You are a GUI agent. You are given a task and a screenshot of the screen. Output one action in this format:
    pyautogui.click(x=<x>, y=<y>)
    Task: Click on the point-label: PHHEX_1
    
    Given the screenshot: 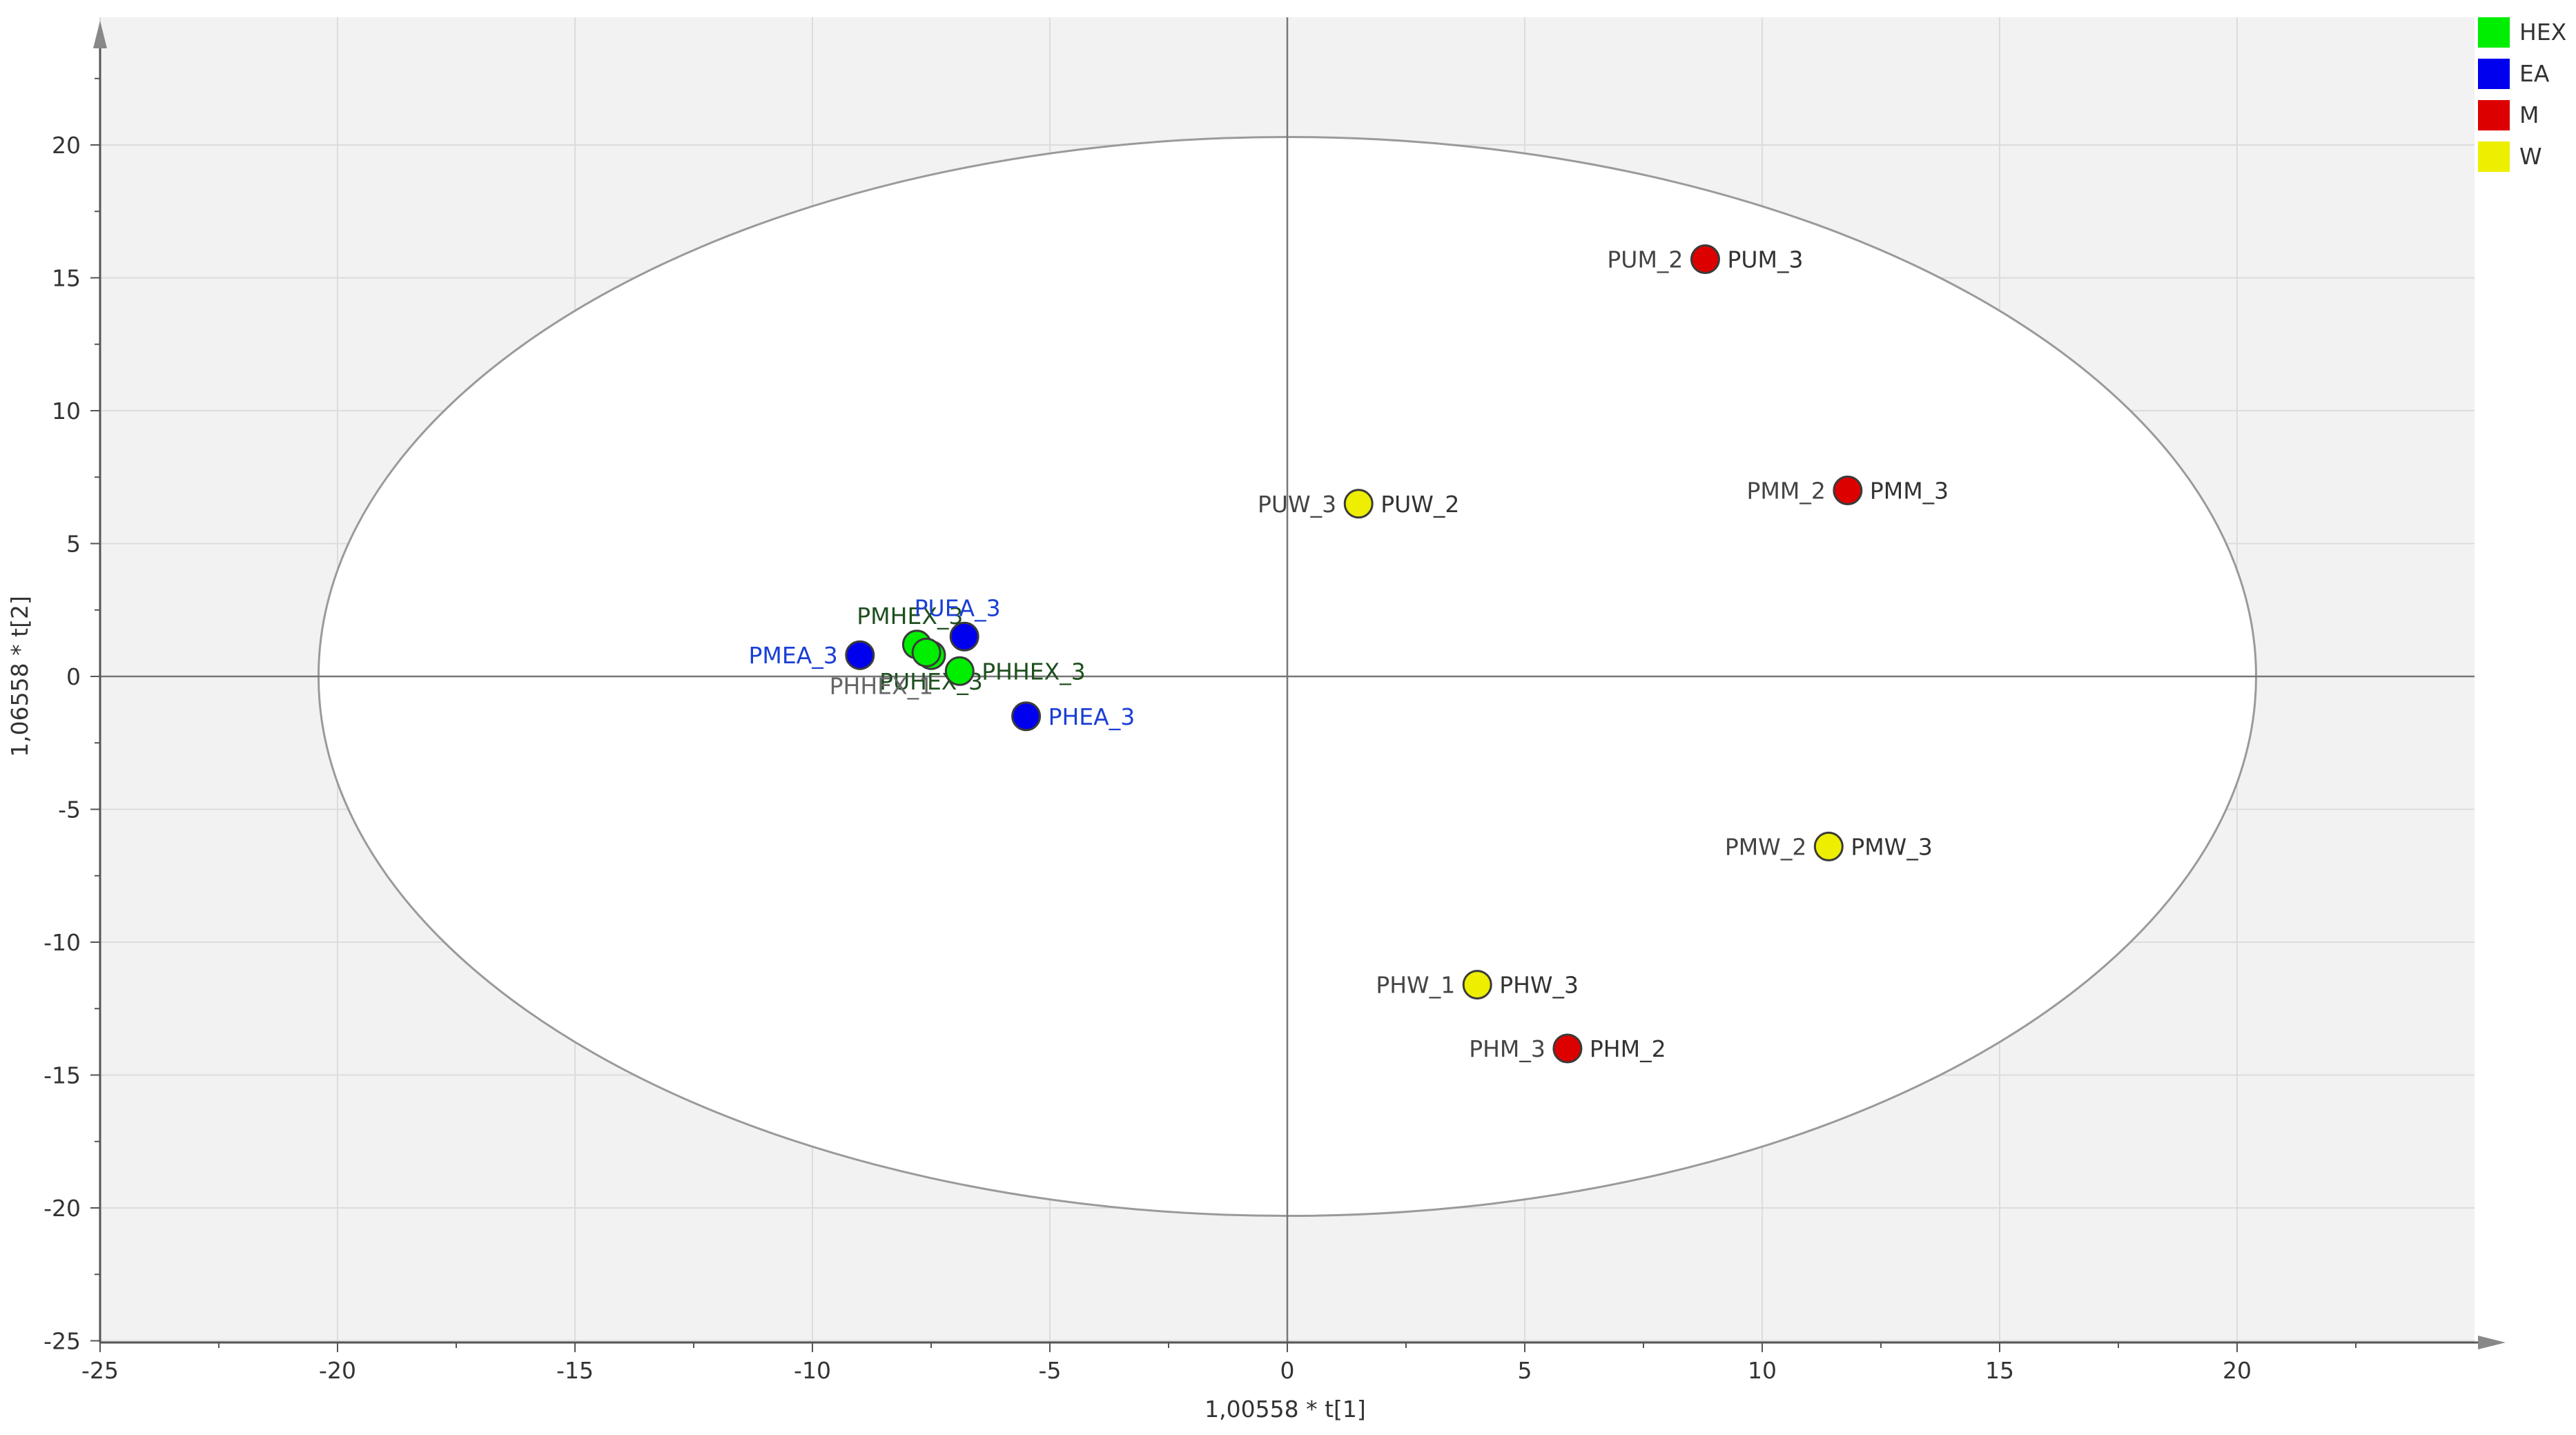 What is the action you would take?
    pyautogui.click(x=881, y=685)
    